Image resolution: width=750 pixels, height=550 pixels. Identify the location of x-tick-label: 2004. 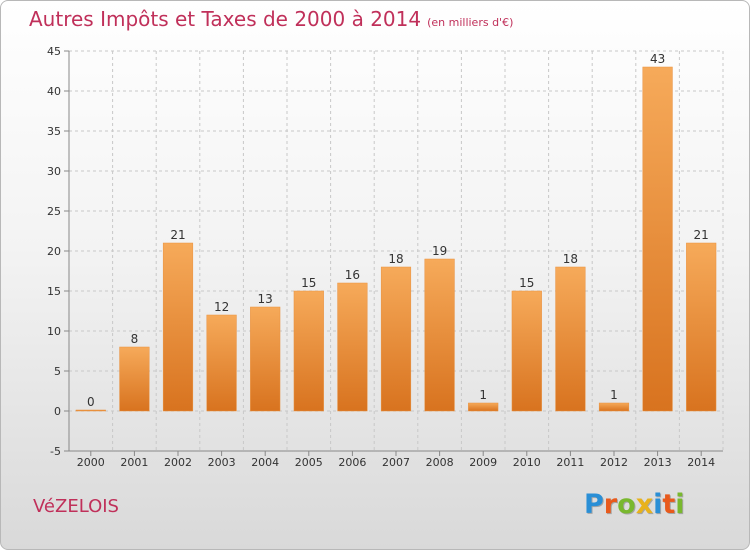
(265, 462).